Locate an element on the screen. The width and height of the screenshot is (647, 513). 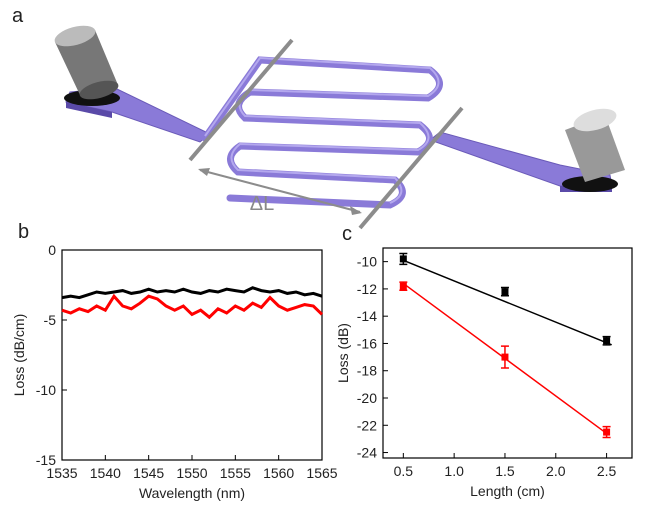
y-axis-label: Loss (dB/cm) is located at coordinates (19, 355).